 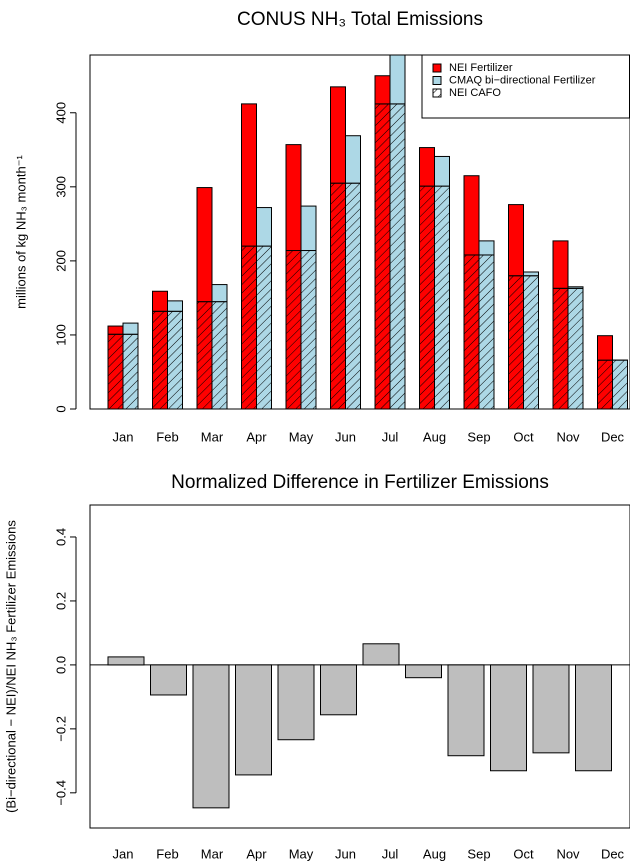 What do you see at coordinates (20, 231) in the screenshot?
I see `y-axis-label: millions of kg NH₃ month⁻¹` at bounding box center [20, 231].